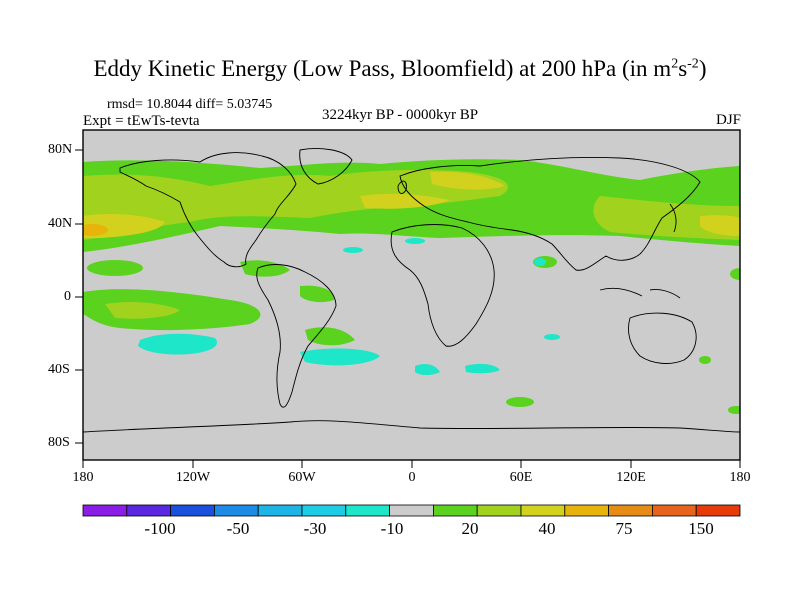  I want to click on coast-eurasia, so click(550, 214).